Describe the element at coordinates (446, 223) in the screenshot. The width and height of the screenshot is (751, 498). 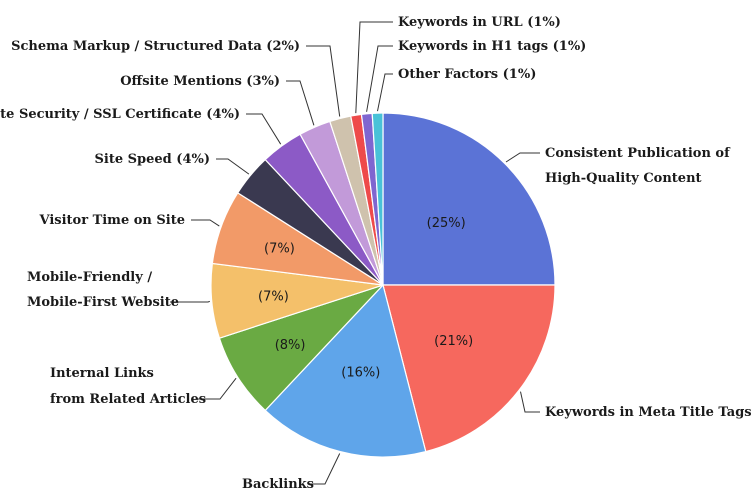
I see `slice-value-label: (25%)` at that location.